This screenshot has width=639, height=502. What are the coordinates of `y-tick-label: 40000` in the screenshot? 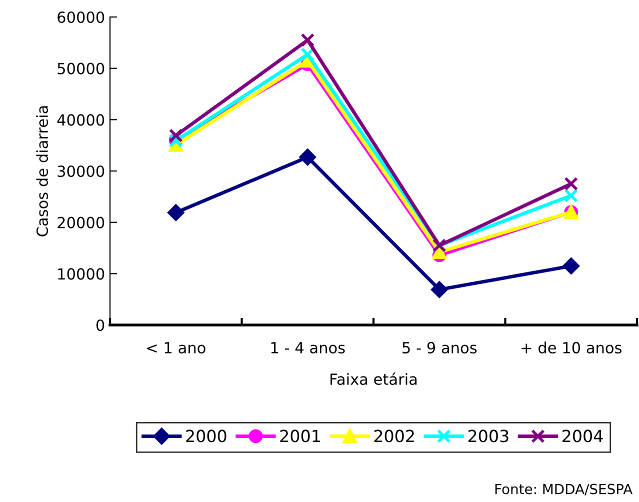 It's located at (80, 120).